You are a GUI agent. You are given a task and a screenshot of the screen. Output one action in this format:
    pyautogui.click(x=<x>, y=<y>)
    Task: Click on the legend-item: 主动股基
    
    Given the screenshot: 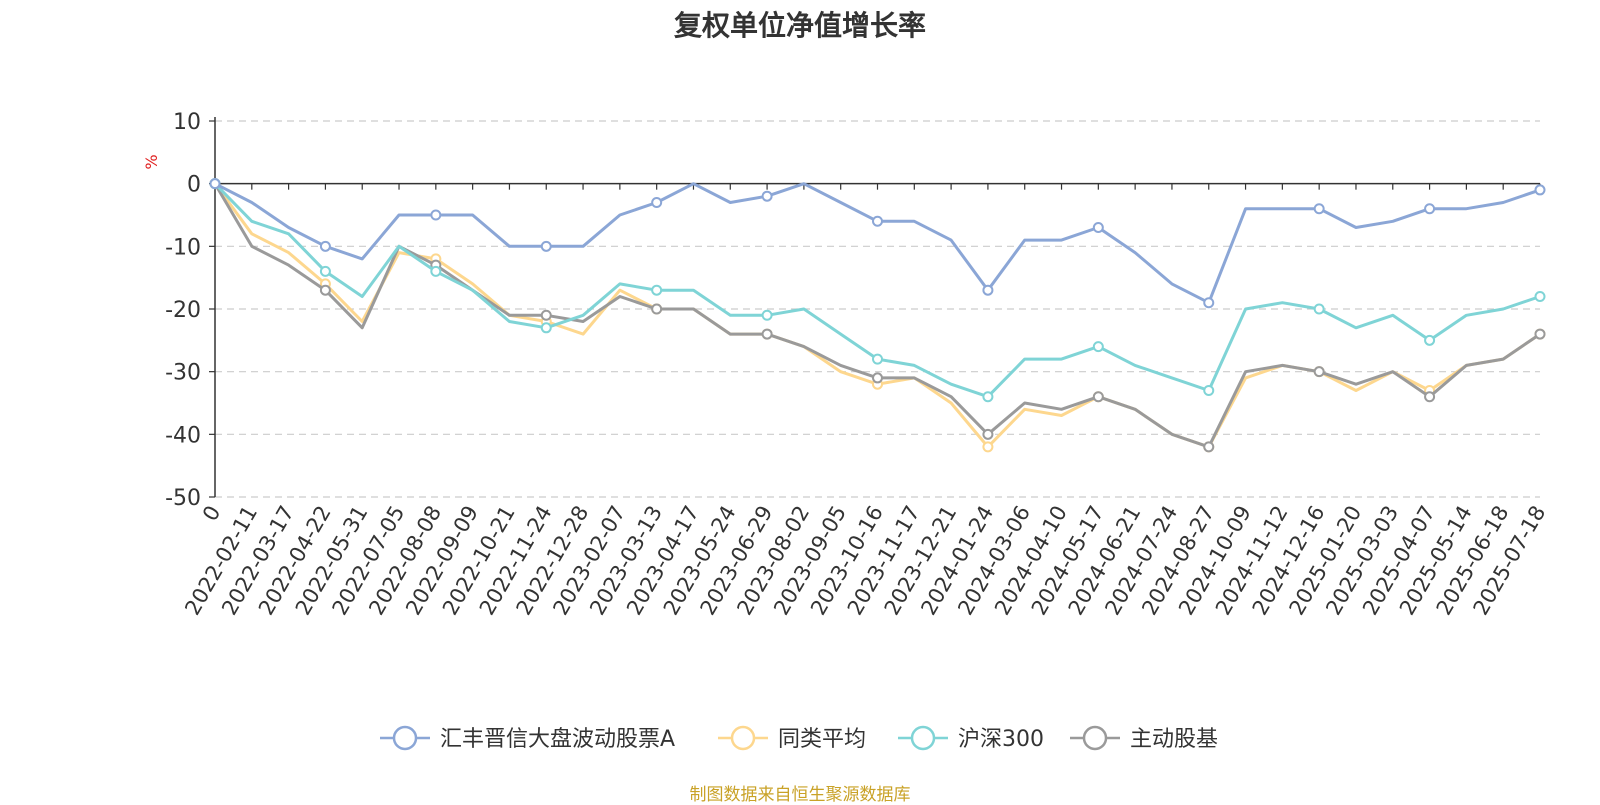 What is the action you would take?
    pyautogui.click(x=1144, y=738)
    